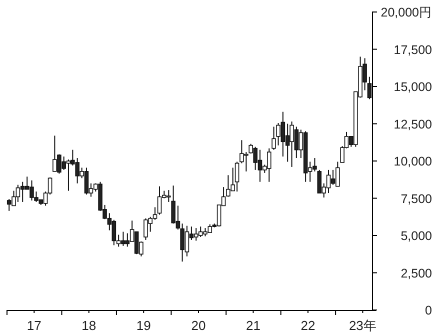 The image size is (447, 335). What do you see at coordinates (143, 325) in the screenshot?
I see `x-tick-label: 19` at bounding box center [143, 325].